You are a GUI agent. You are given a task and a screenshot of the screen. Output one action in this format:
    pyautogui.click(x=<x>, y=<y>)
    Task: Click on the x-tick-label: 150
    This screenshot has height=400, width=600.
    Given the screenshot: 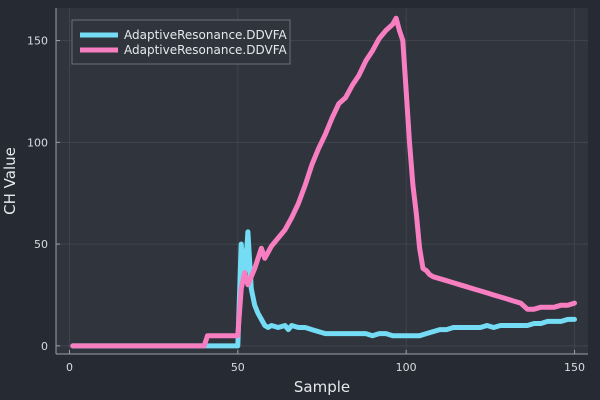 What is the action you would take?
    pyautogui.click(x=574, y=367)
    